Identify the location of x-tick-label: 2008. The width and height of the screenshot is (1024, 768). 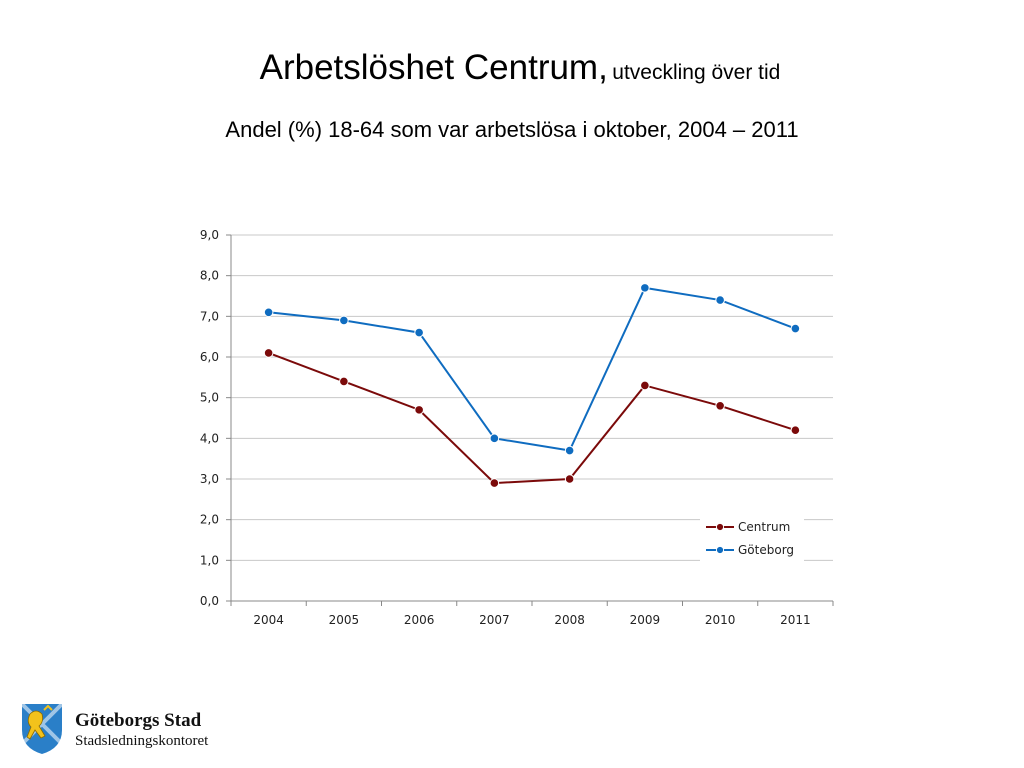
(569, 620).